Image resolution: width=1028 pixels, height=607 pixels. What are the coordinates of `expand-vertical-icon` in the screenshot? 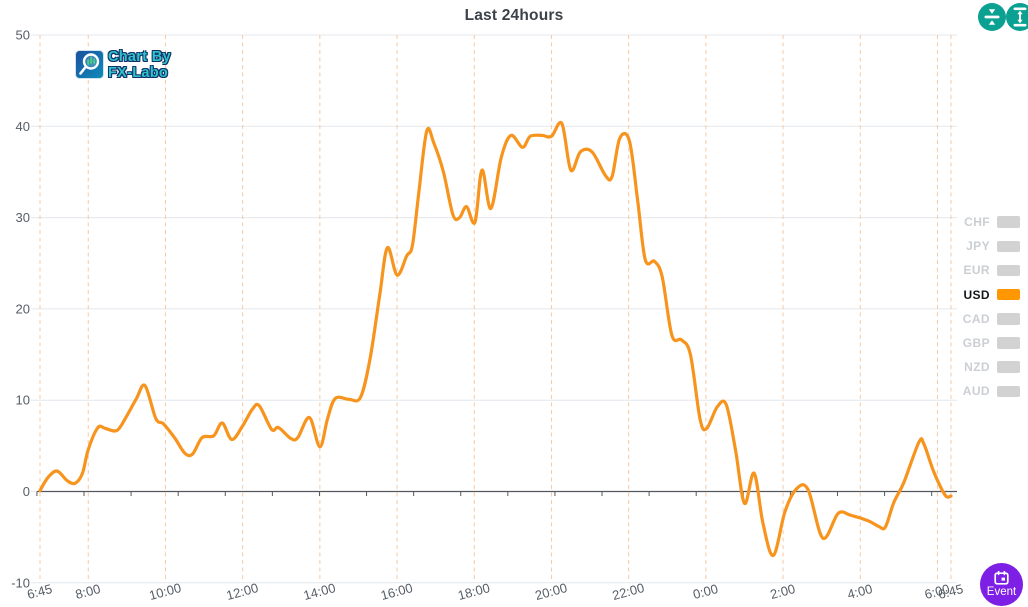 It's located at (1020, 17).